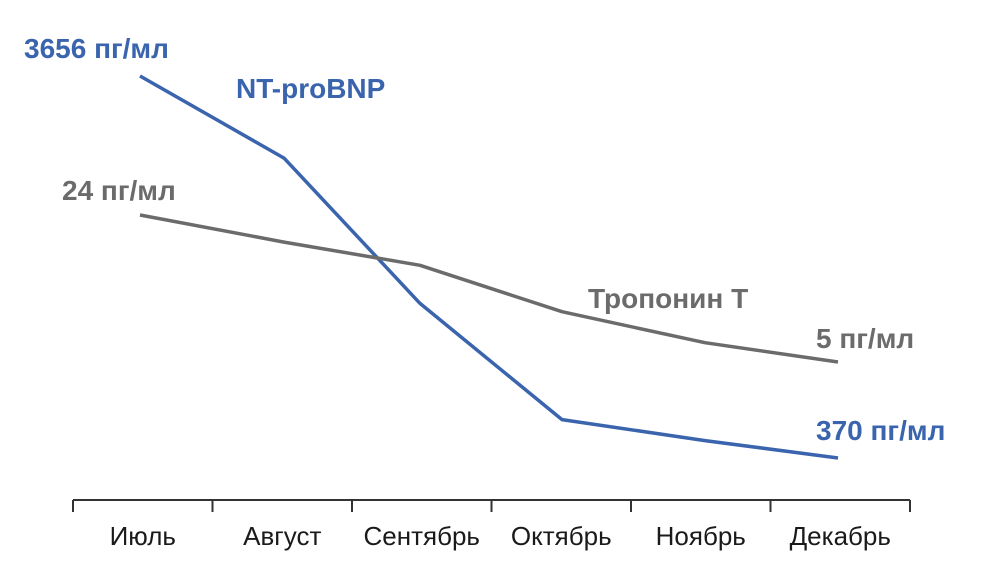  Describe the element at coordinates (561, 536) in the screenshot. I see `x-tick-label: Октябрь` at that location.